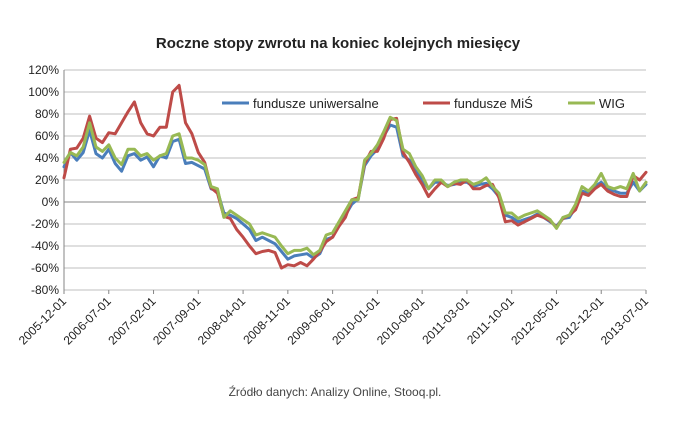 The height and width of the screenshot is (428, 677). What do you see at coordinates (423, 103) in the screenshot?
I see `legend: fundusze uniwersalne fundusze MiŚ WIG` at bounding box center [423, 103].